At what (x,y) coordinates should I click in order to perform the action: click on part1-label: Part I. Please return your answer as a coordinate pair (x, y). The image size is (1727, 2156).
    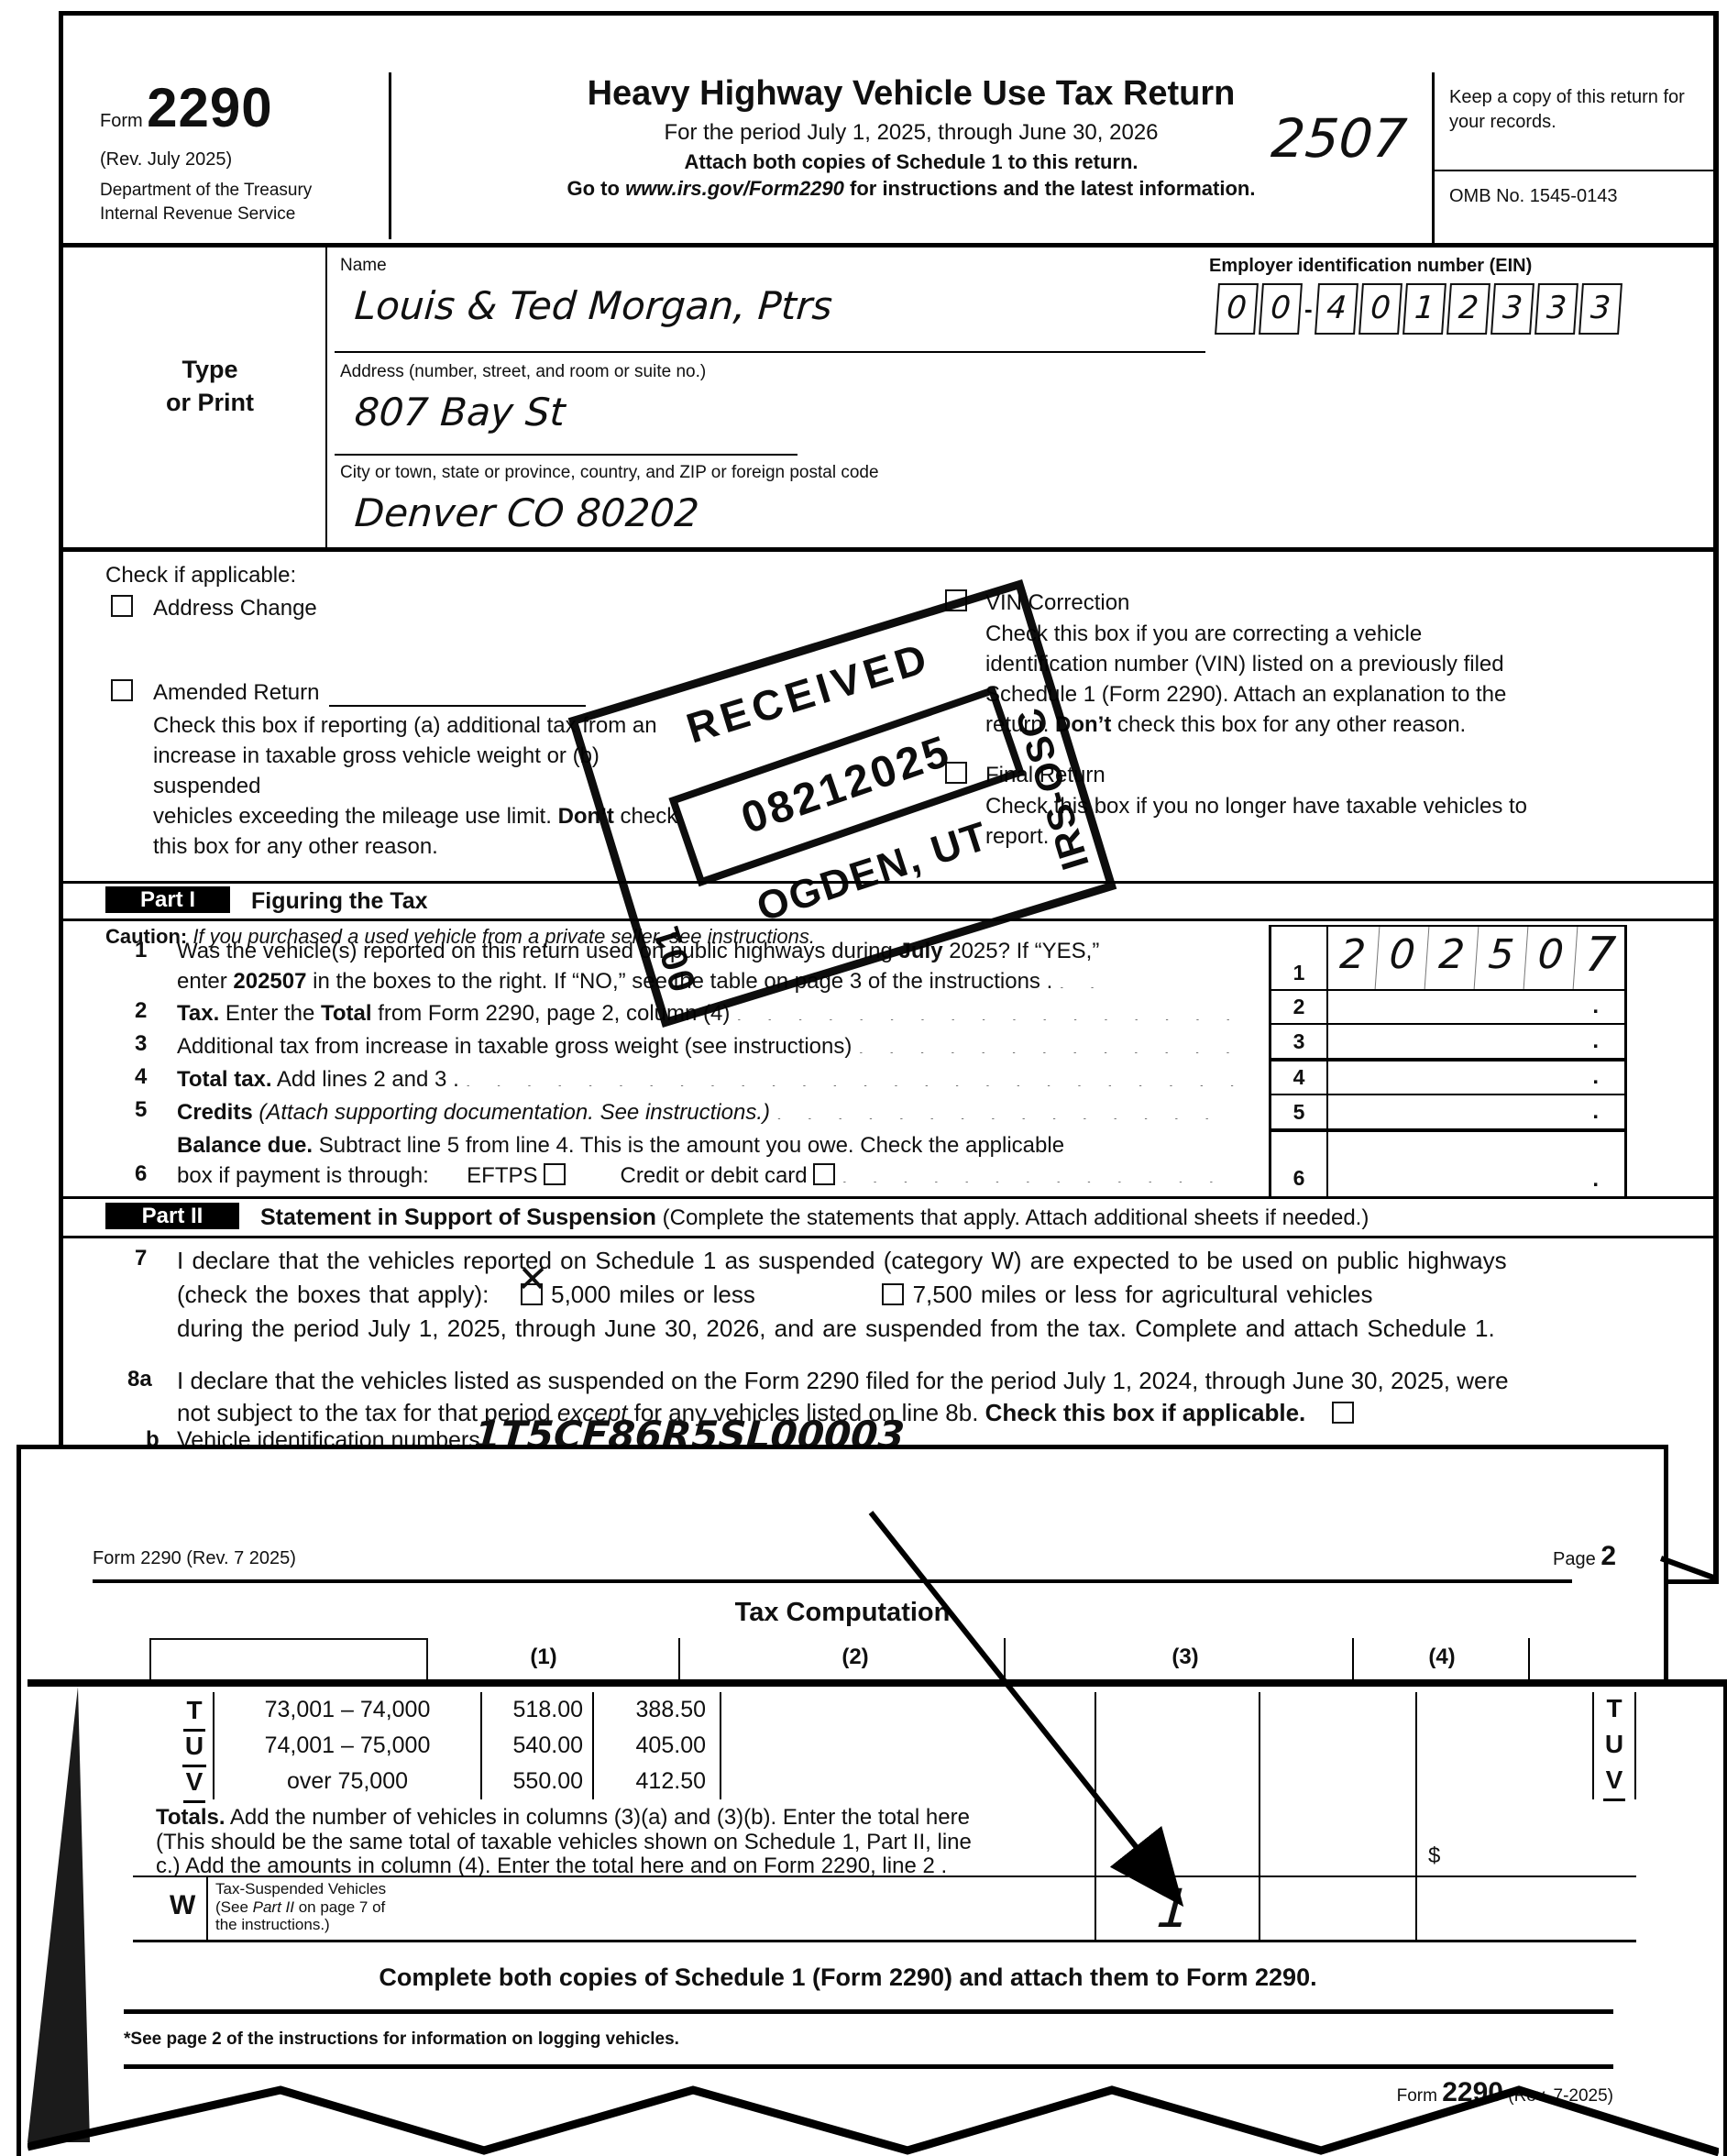
    Looking at the image, I should click on (167, 899).